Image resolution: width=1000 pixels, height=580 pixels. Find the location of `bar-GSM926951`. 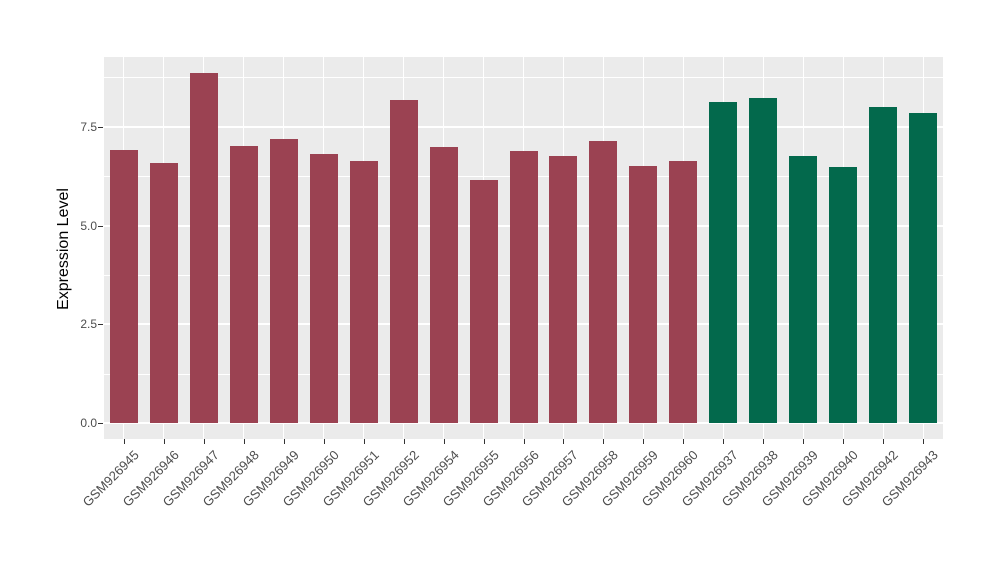

bar-GSM926951 is located at coordinates (363, 292).